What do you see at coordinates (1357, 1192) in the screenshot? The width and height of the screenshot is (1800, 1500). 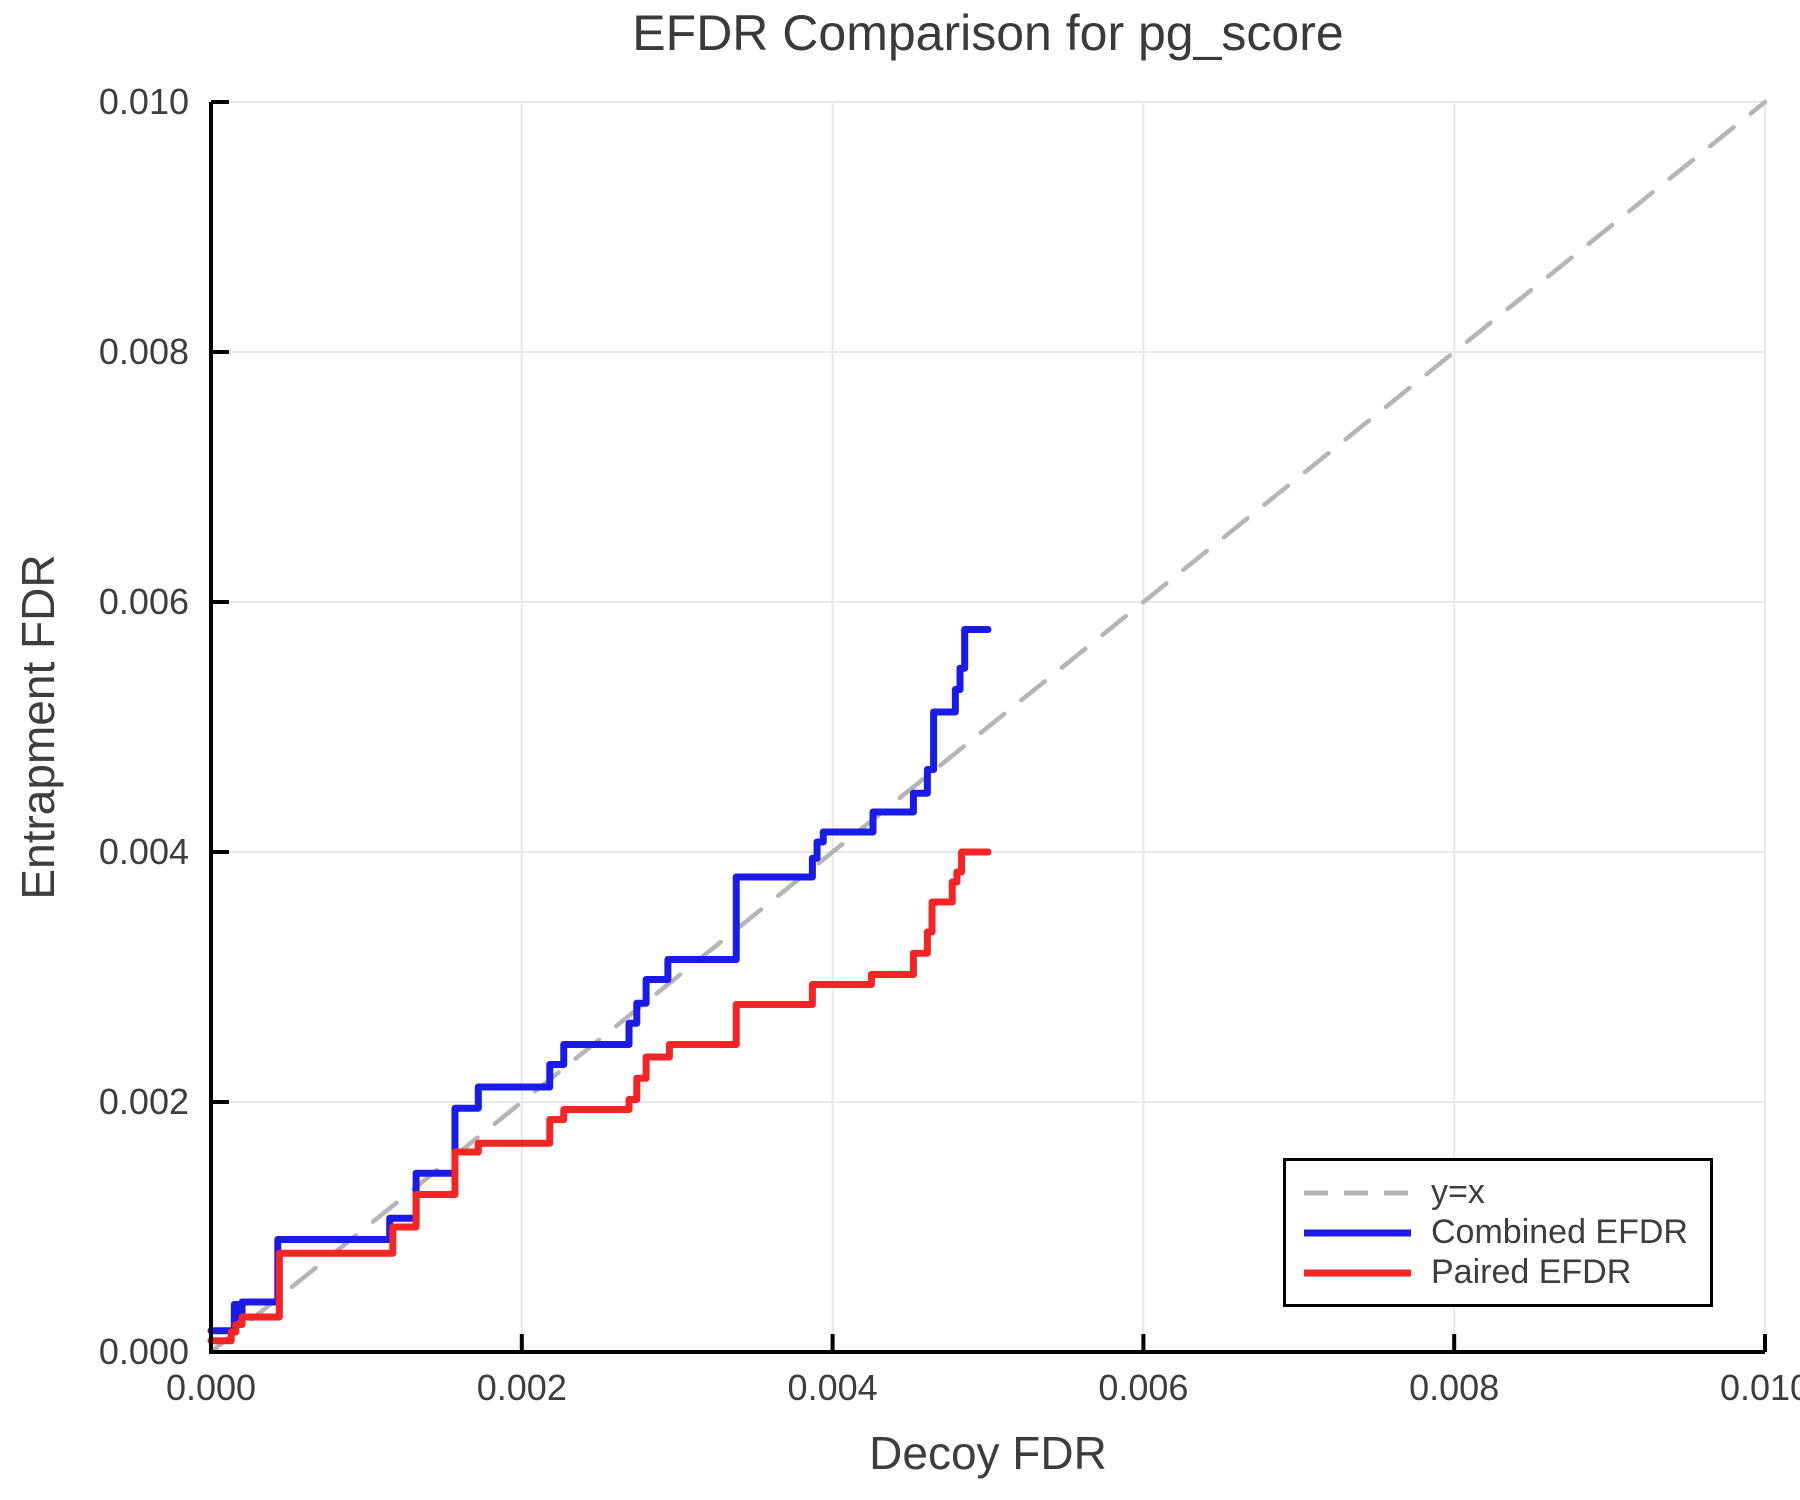 I see `legend-swatch-dashed-icon` at bounding box center [1357, 1192].